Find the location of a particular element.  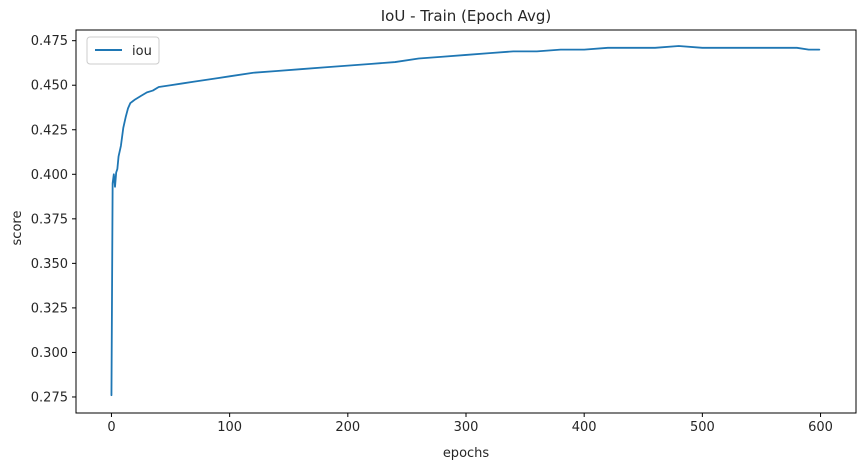

x-axis: 0 100 200 300 400 500 600 is located at coordinates (470, 424).